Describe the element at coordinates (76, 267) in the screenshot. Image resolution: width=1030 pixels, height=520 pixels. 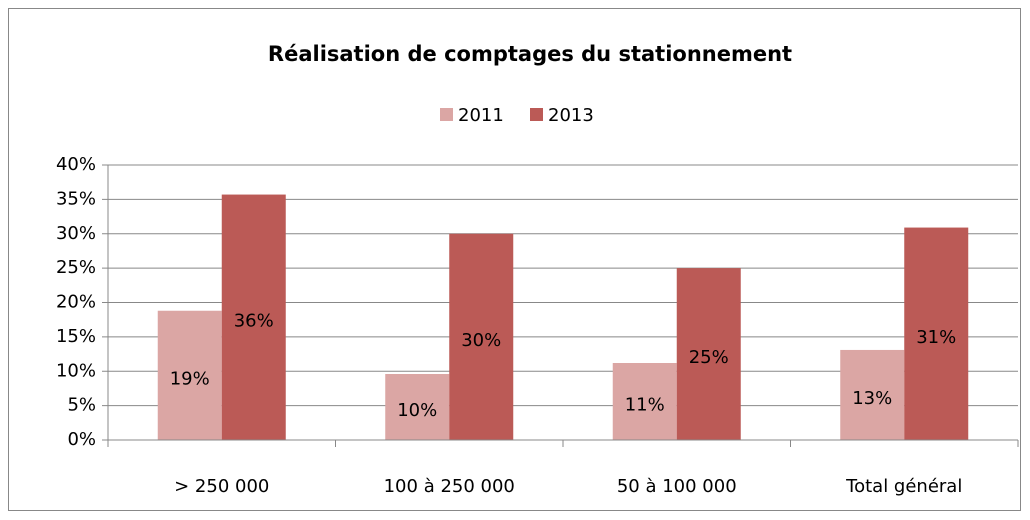
I see `y-tick-label: 25%` at that location.